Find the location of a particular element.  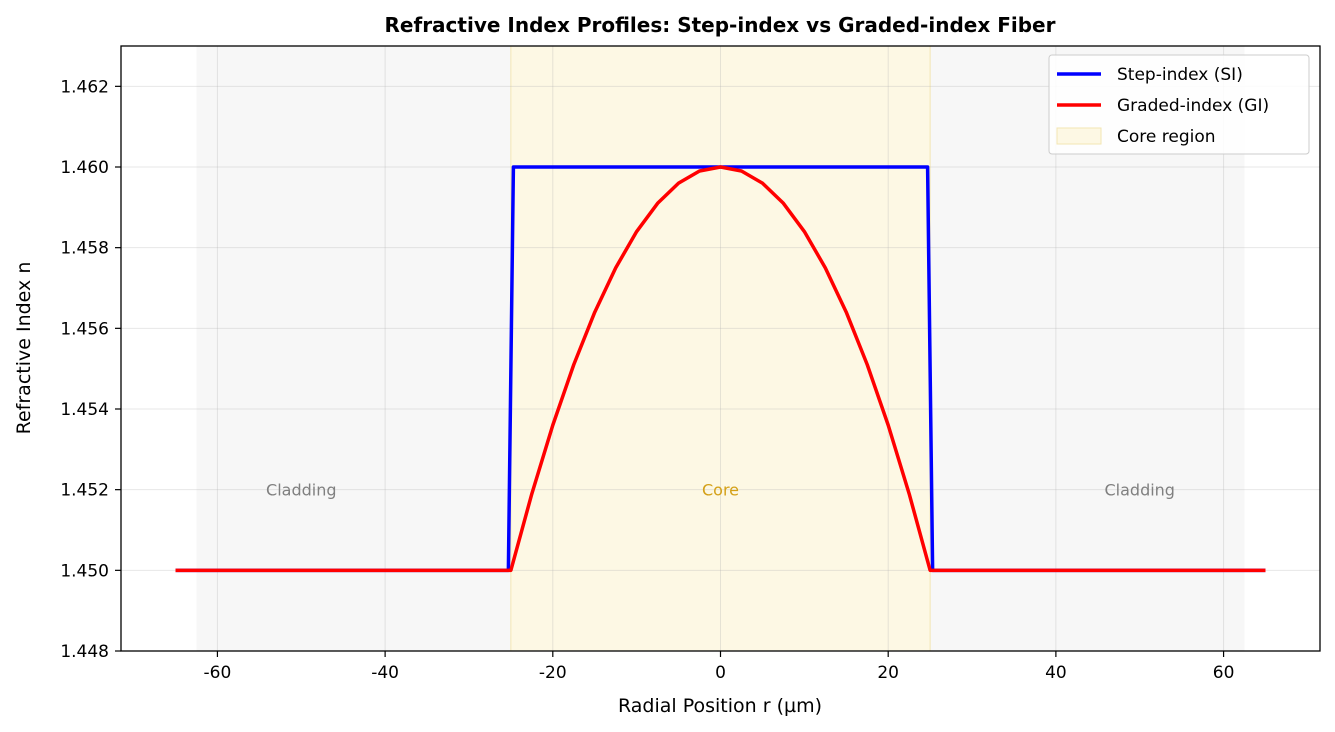

x-axis-label: Radial Position r (µm) is located at coordinates (720, 706).